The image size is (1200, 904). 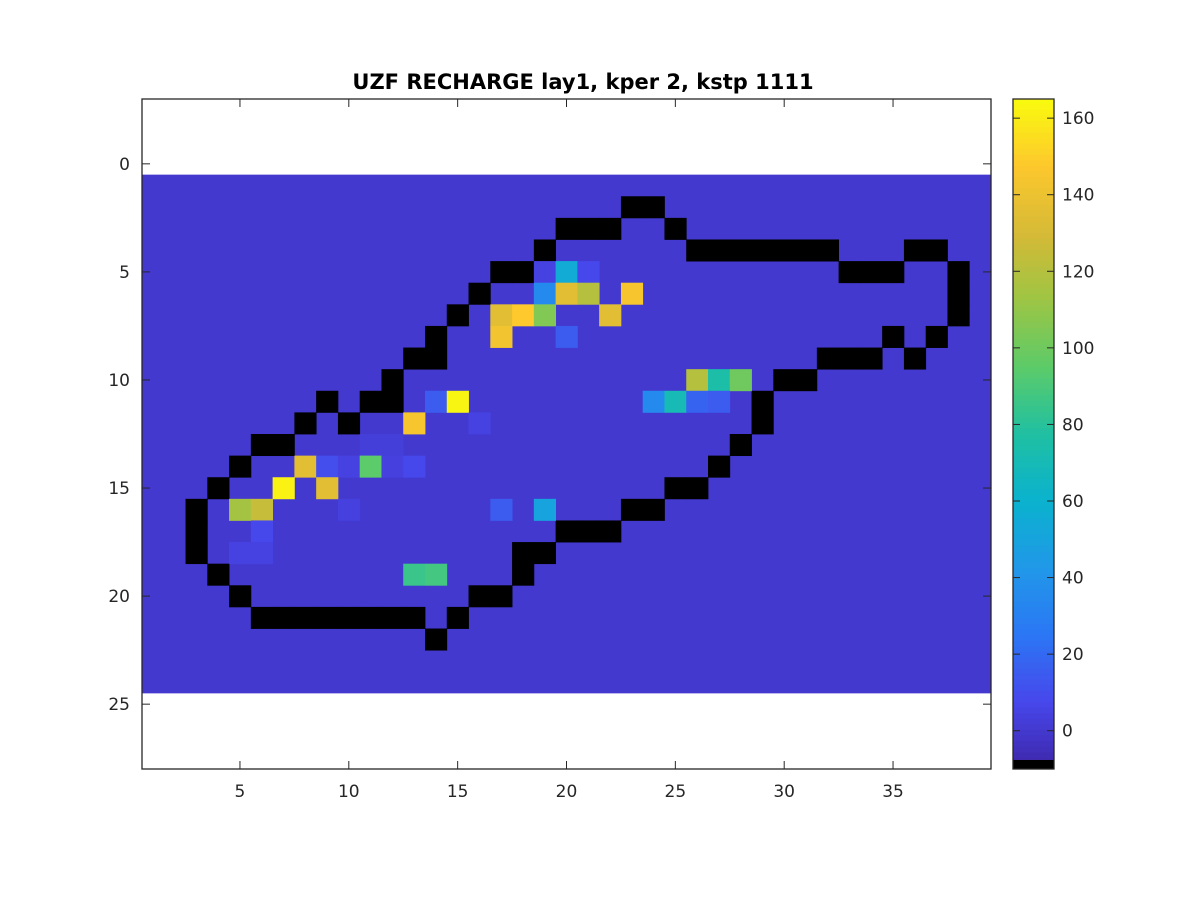 What do you see at coordinates (119, 489) in the screenshot?
I see `y-tick-label: 15` at bounding box center [119, 489].